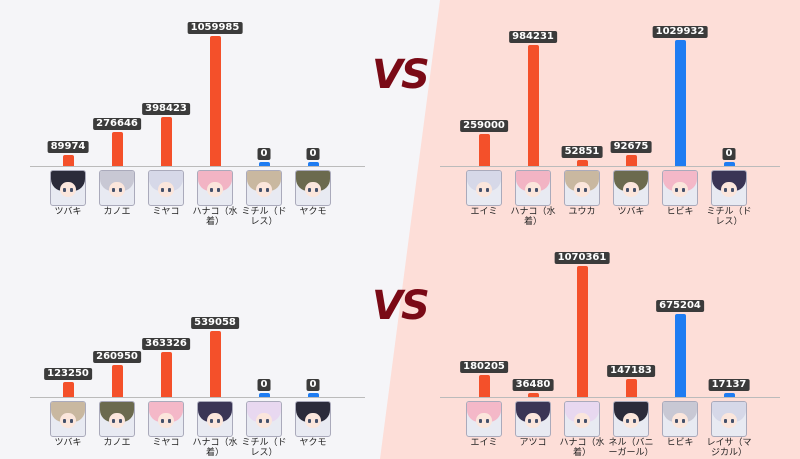 Image resolution: width=800 pixels, height=459 pixels. I want to click on category-label: レイサ（マジカル）, so click(729, 448).